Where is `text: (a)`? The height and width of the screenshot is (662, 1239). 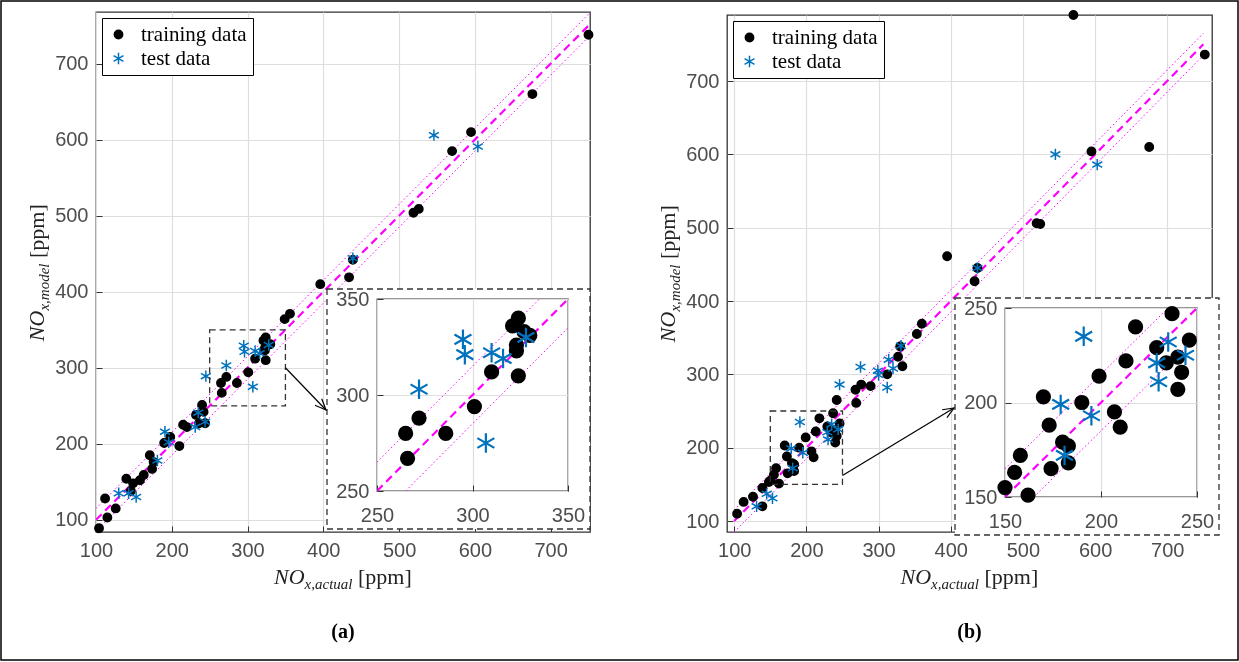
text: (a) is located at coordinates (343, 631).